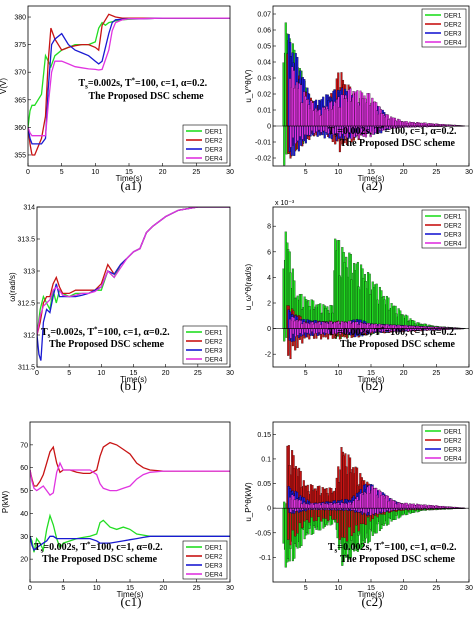  What do you see at coordinates (264, 31) in the screenshot?
I see `y-tick-label: 0.06` at bounding box center [264, 31].